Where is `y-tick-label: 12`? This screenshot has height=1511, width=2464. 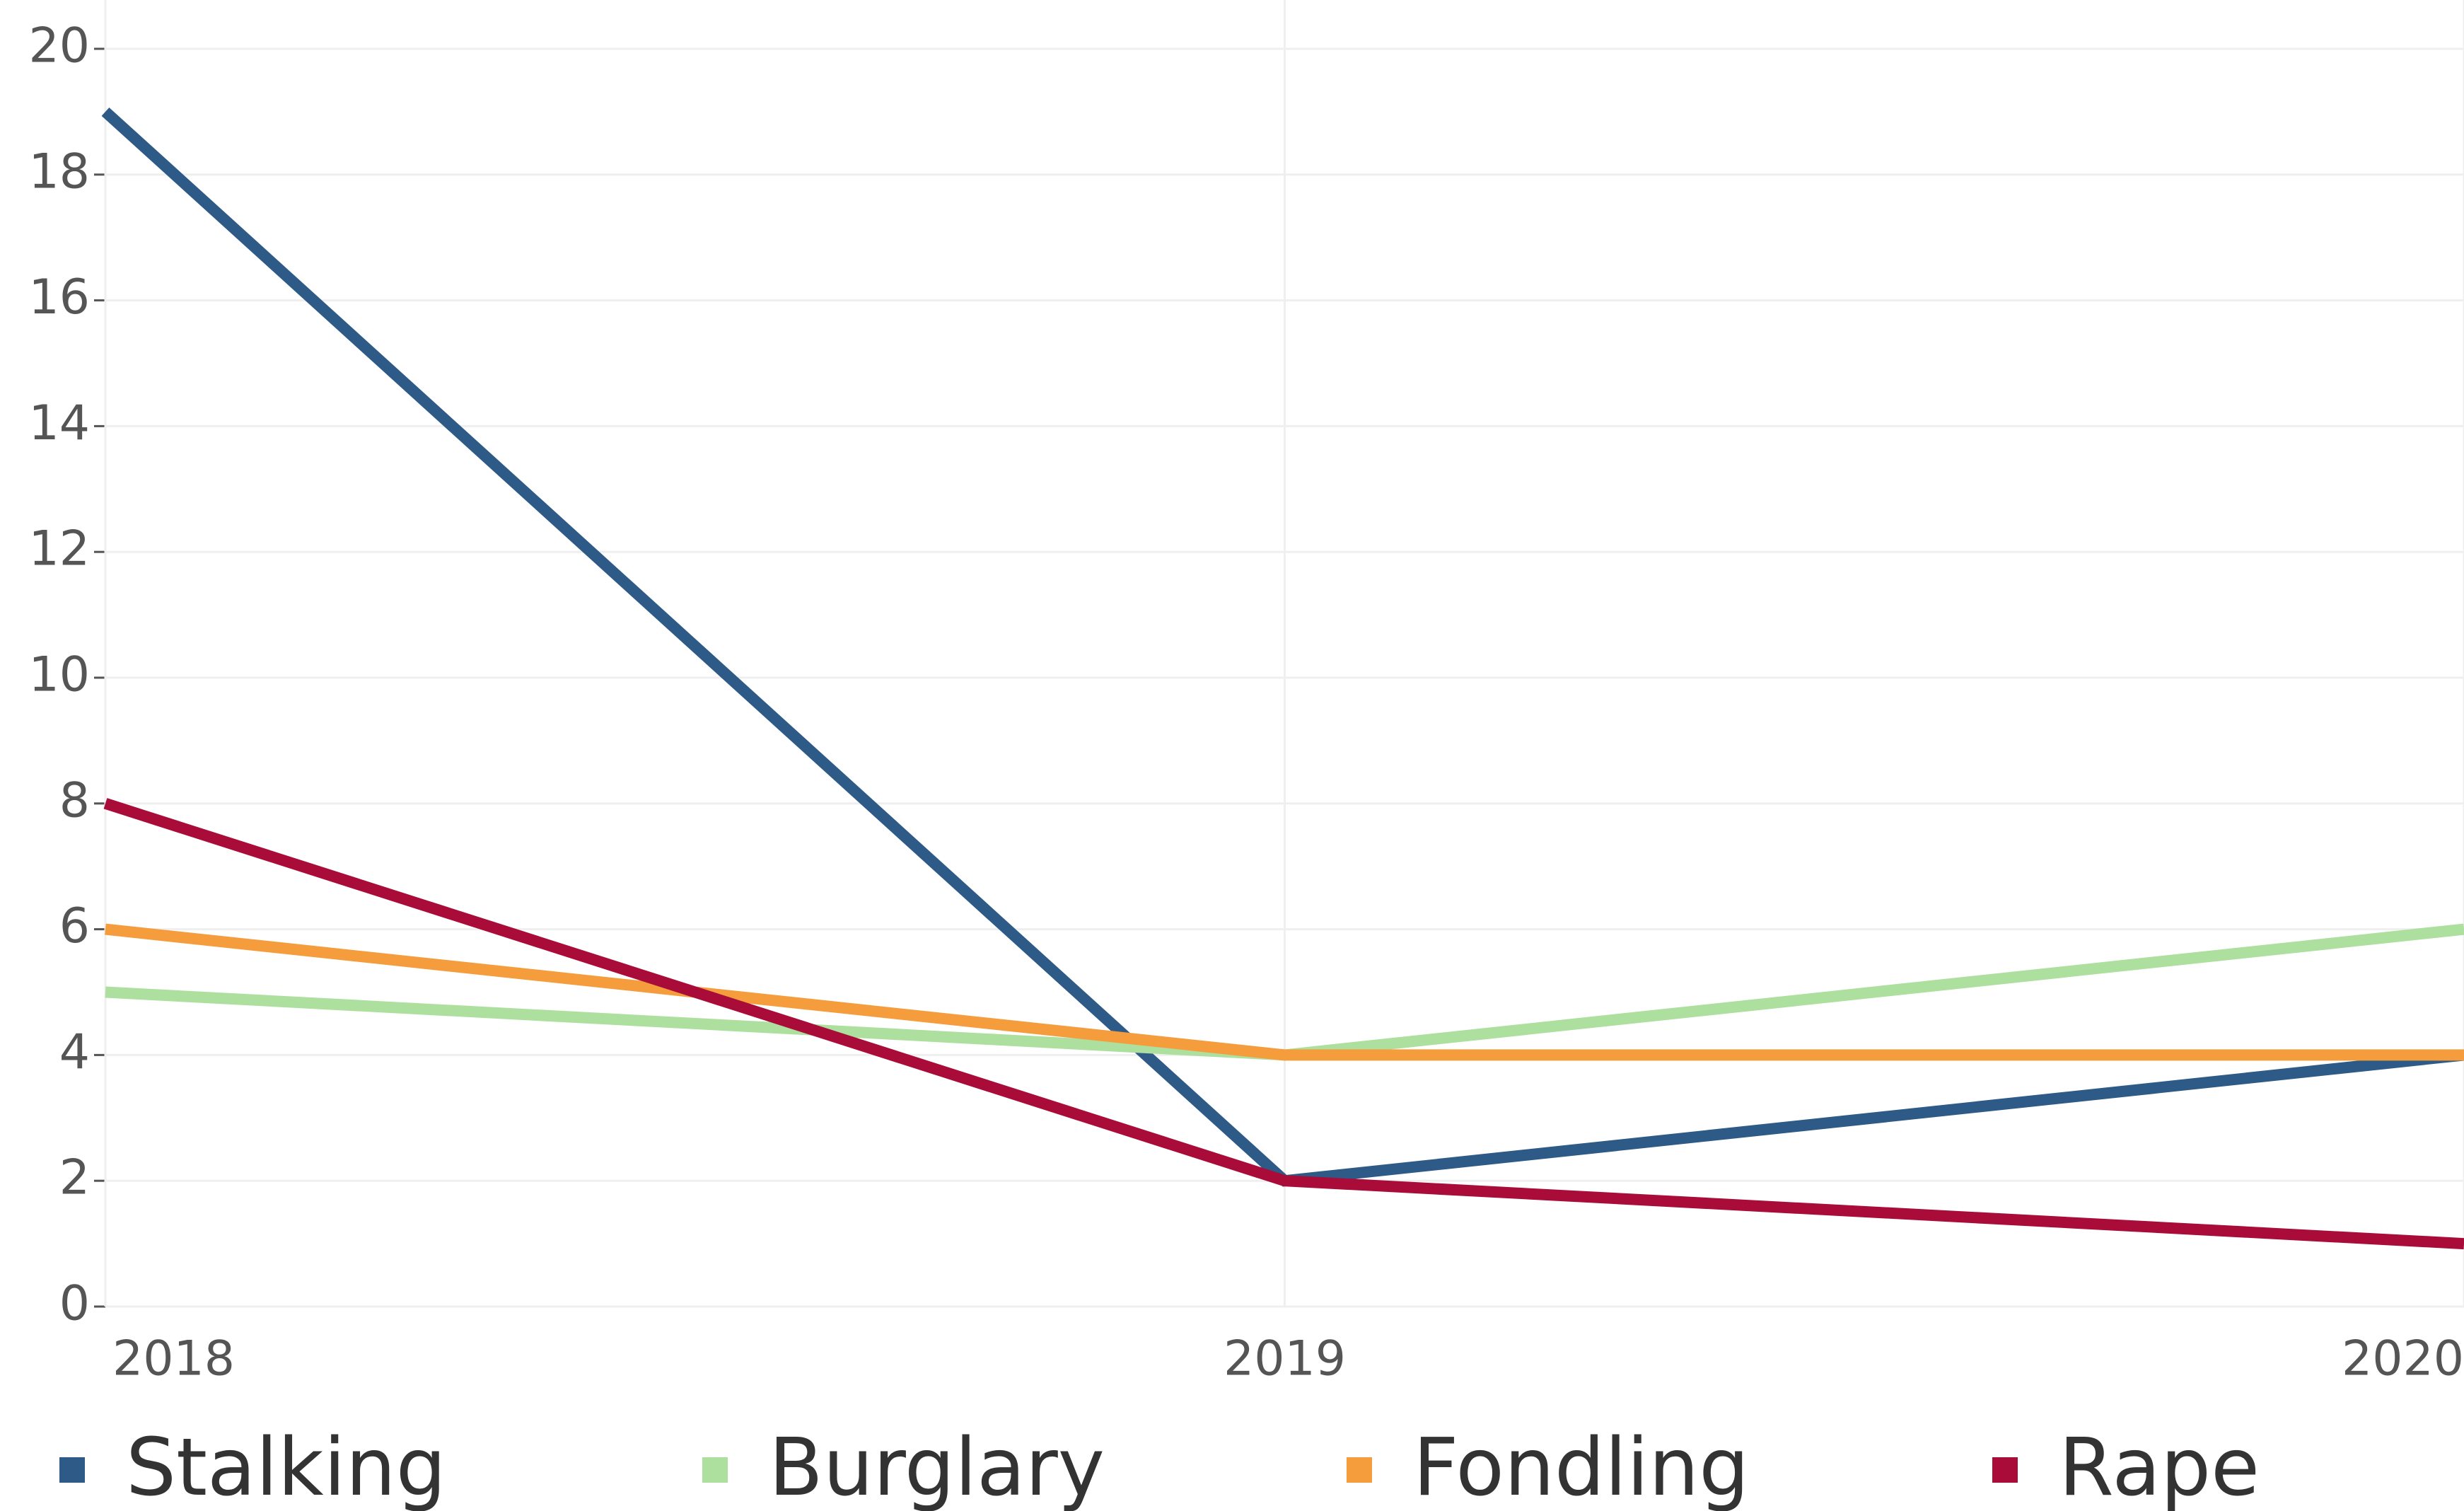
y-tick-label: 12 is located at coordinates (59, 549).